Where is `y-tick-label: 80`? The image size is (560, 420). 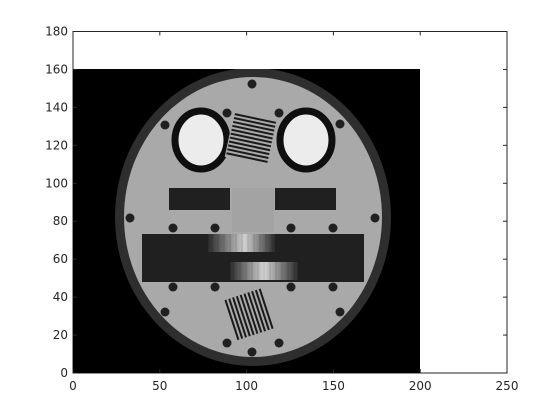 y-tick-label: 80 is located at coordinates (60, 221).